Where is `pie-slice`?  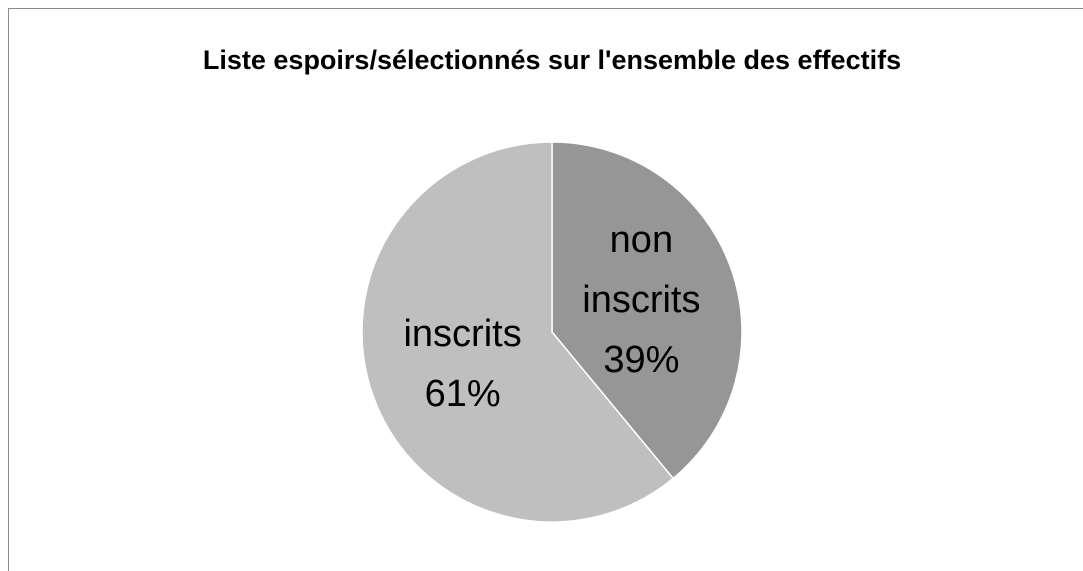
pie-slice is located at coordinates (647, 310).